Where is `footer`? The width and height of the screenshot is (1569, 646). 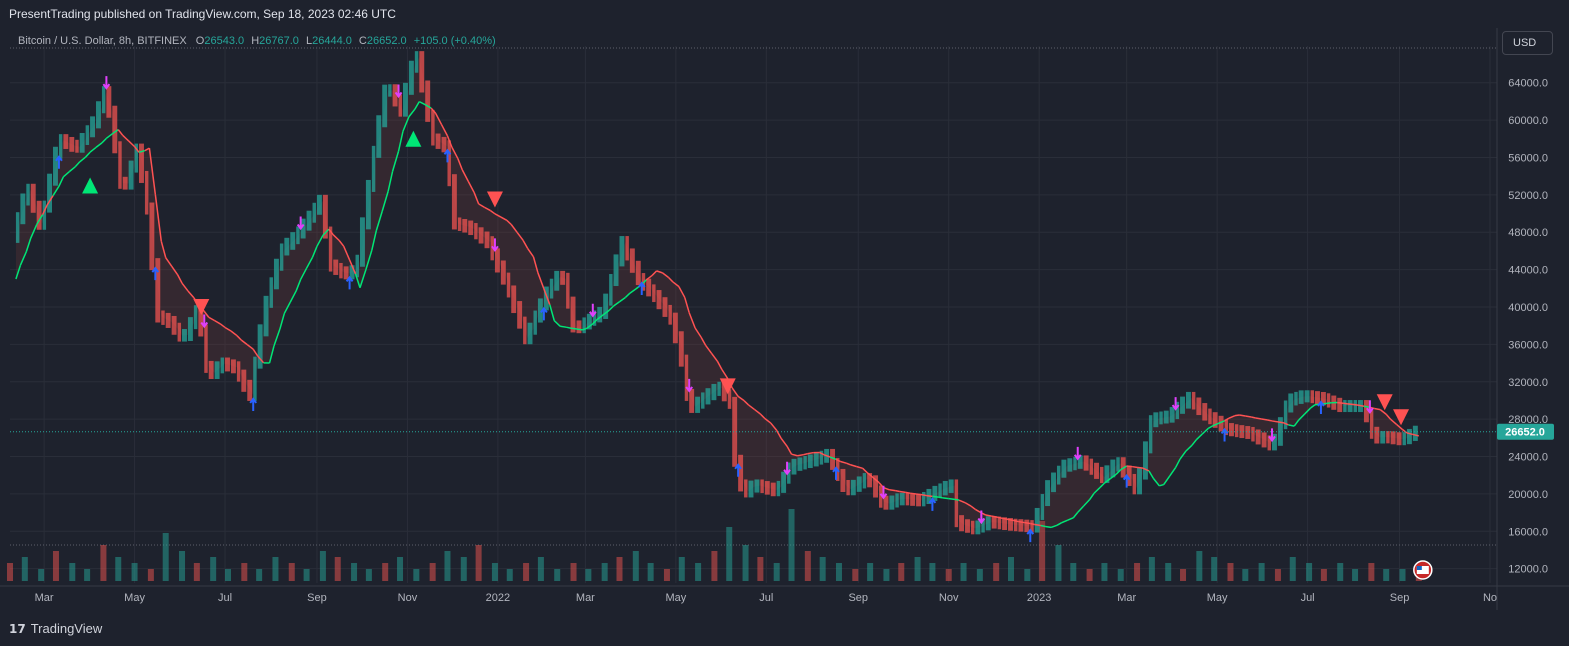
footer is located at coordinates (784, 629).